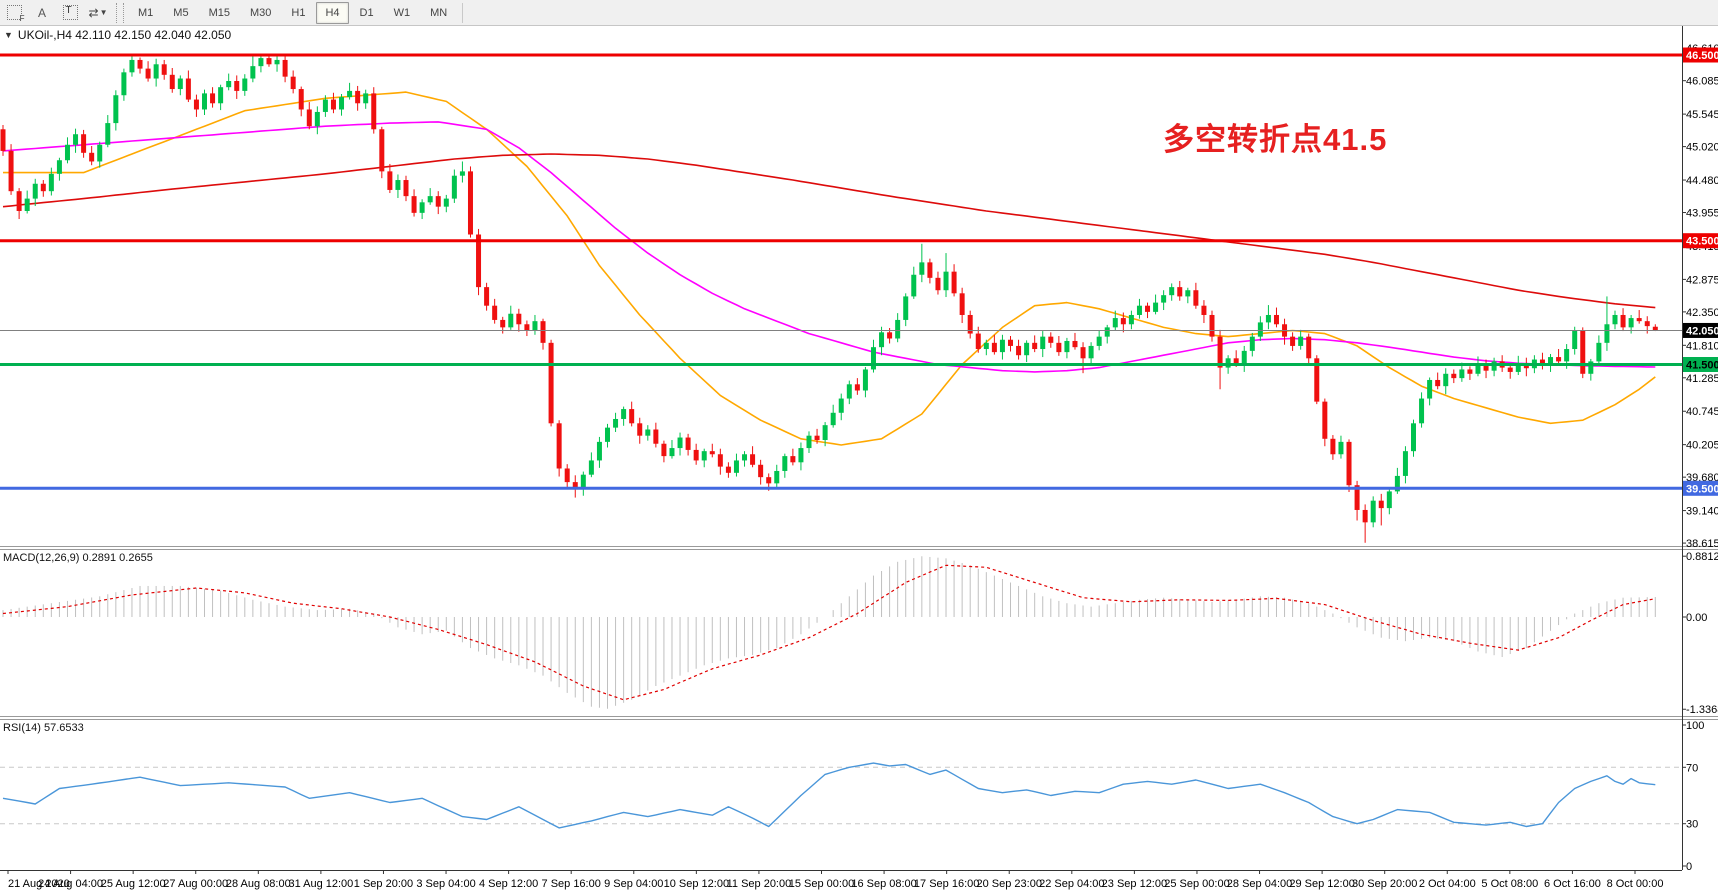 Image resolution: width=1718 pixels, height=895 pixels. Describe the element at coordinates (1702, 82) in the screenshot. I see `price-tick-label: 46.085` at that location.